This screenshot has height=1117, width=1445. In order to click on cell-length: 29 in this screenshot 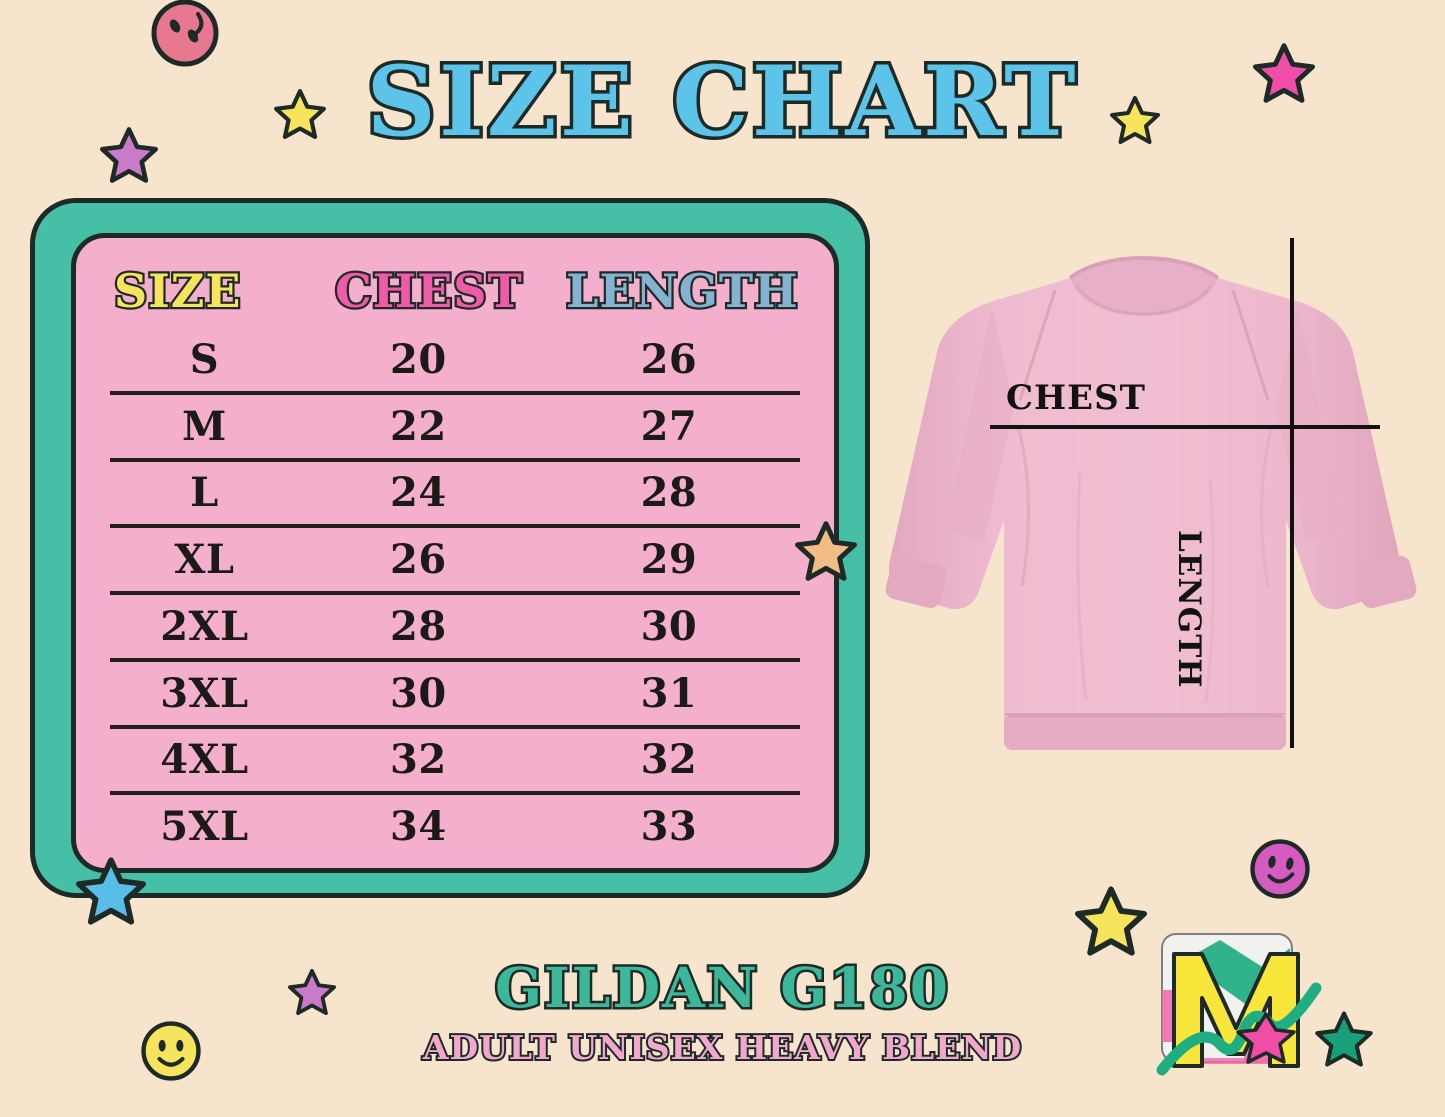, I will do `click(669, 560)`.